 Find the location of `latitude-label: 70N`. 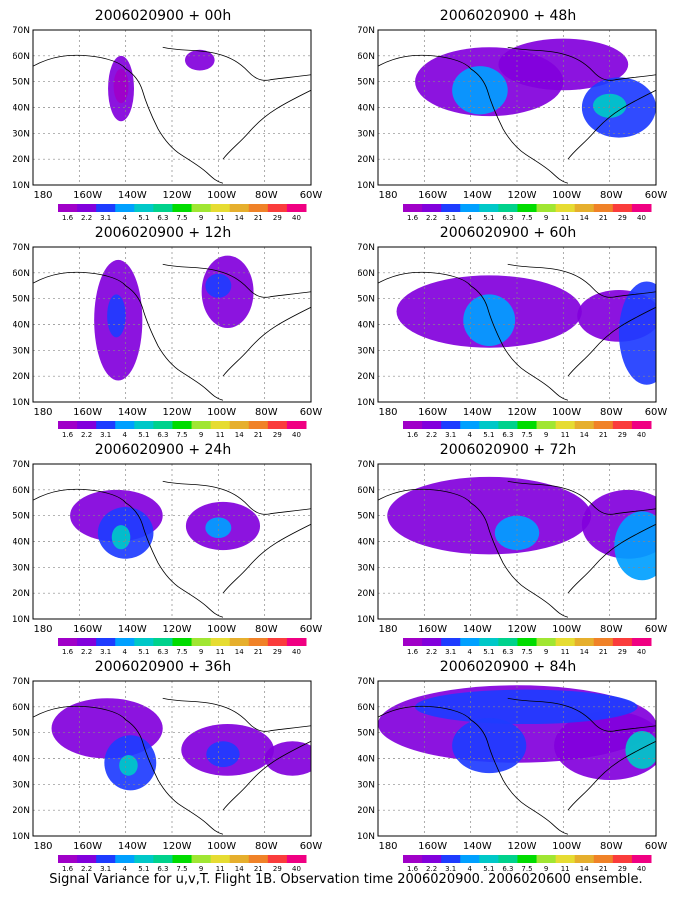

latitude-label: 70N is located at coordinates (366, 682).